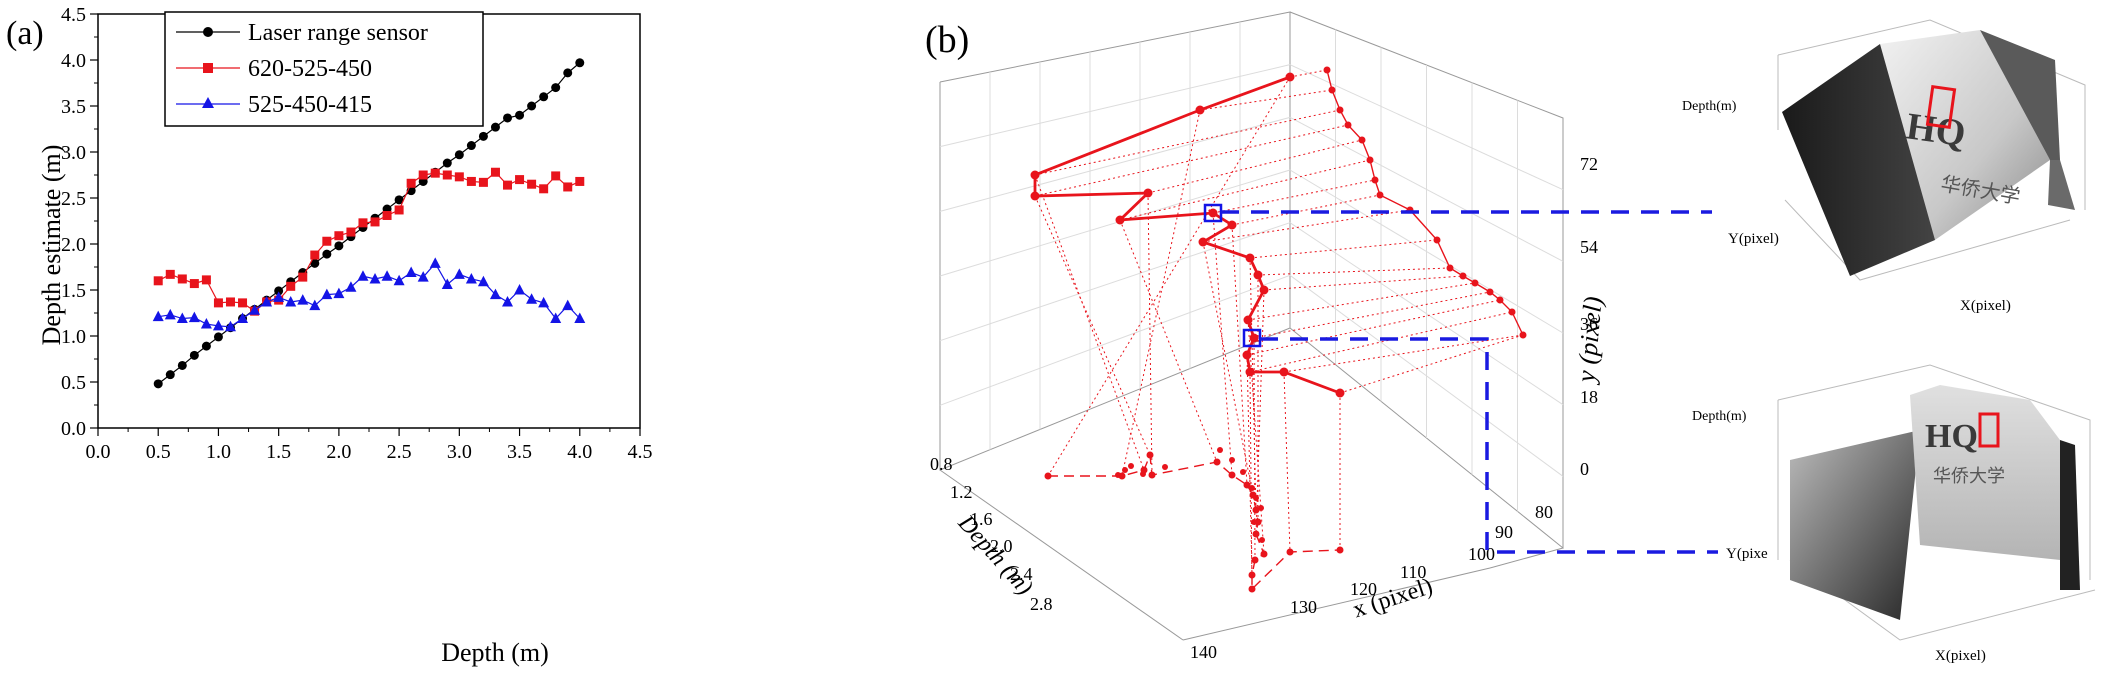 This screenshot has height=683, width=2105. Describe the element at coordinates (1989, 430) in the screenshot. I see `inset2-red-box` at that location.